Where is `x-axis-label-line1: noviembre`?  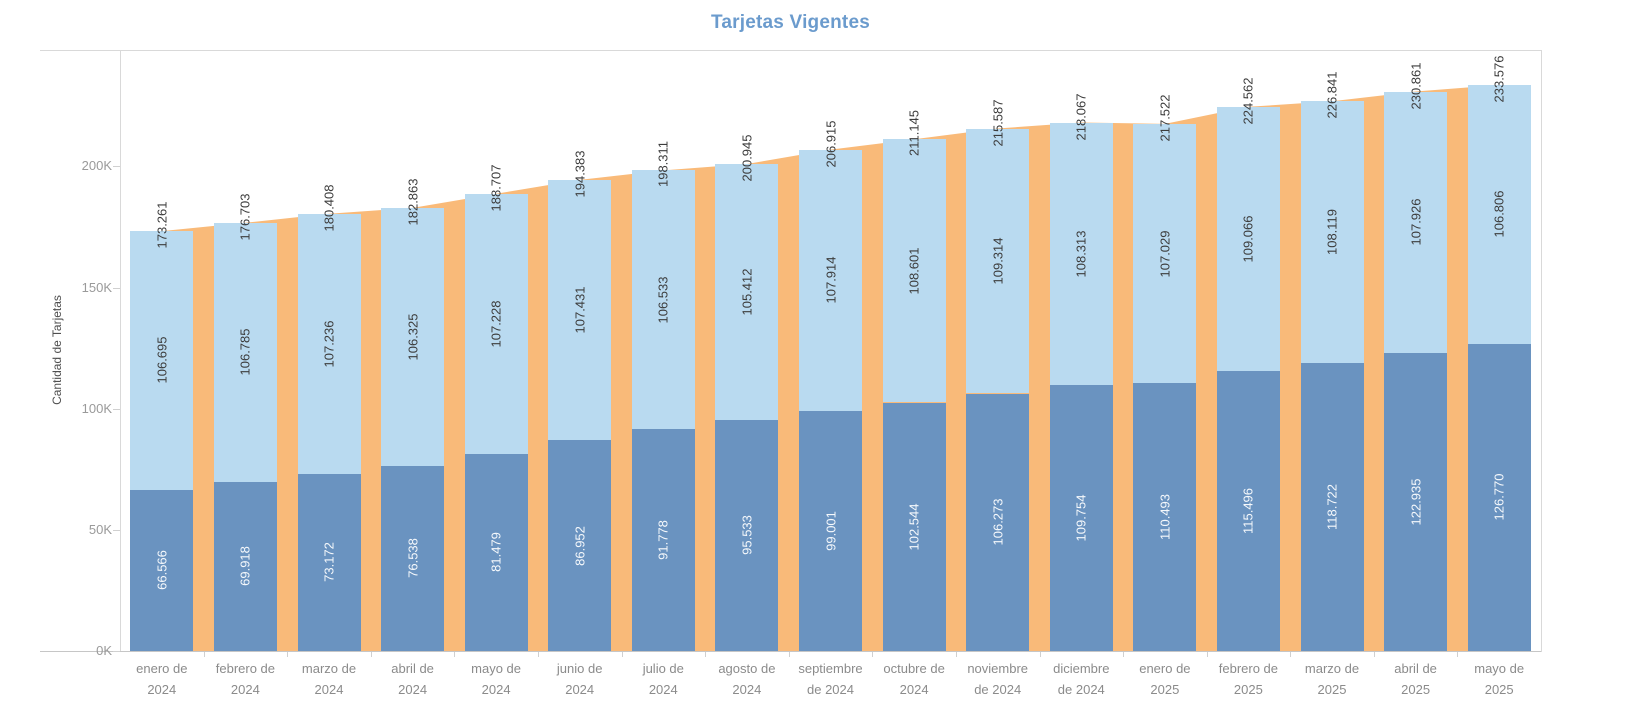 x-axis-label-line1: noviembre is located at coordinates (998, 668).